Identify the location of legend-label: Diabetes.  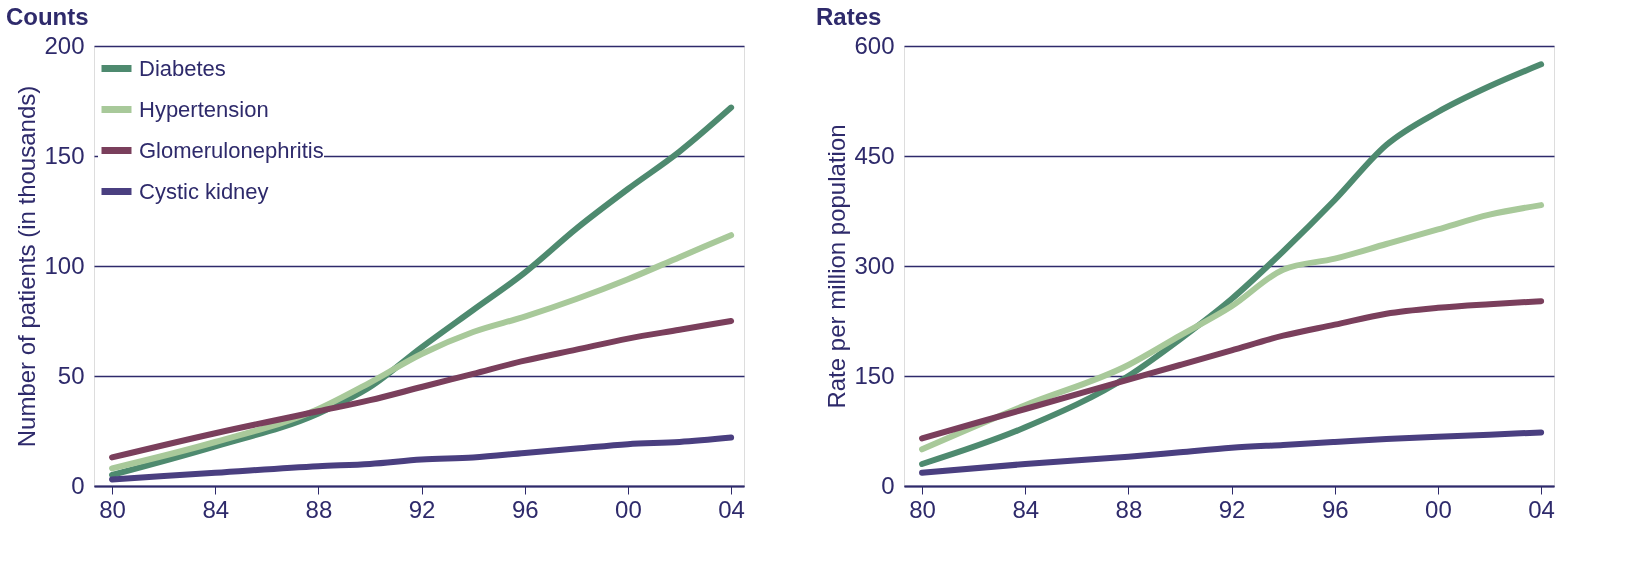
(182, 68).